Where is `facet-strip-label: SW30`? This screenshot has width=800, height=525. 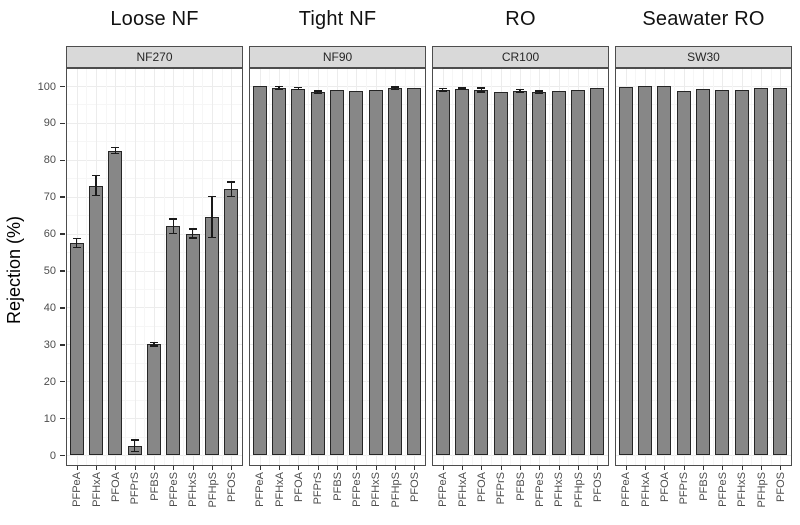
facet-strip-label: SW30 is located at coordinates (703, 57).